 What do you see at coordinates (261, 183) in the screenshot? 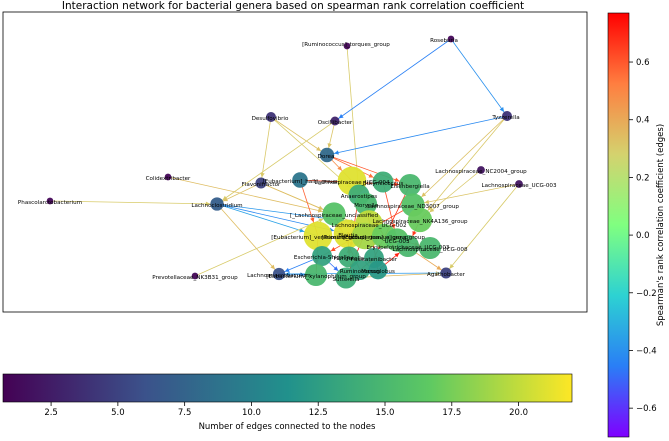
I see `node-flavo` at bounding box center [261, 183].